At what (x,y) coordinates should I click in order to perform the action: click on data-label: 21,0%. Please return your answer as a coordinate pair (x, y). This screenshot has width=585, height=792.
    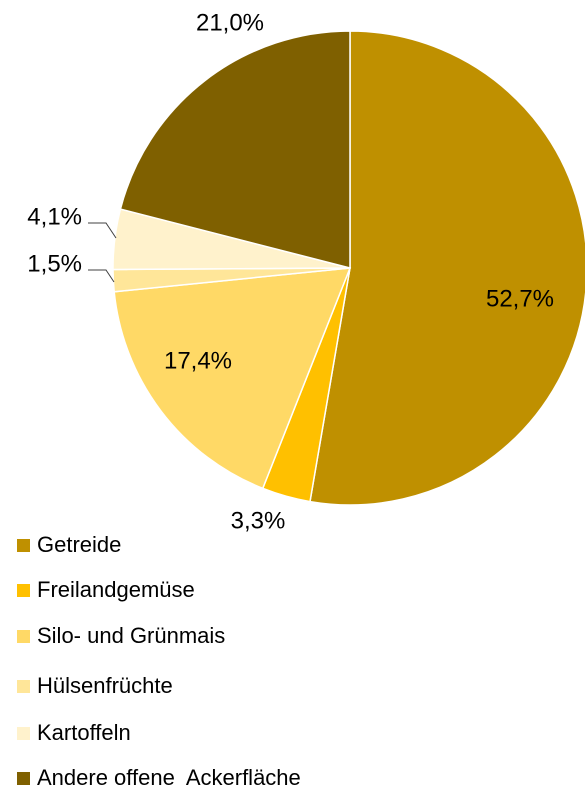
    Looking at the image, I should click on (230, 22).